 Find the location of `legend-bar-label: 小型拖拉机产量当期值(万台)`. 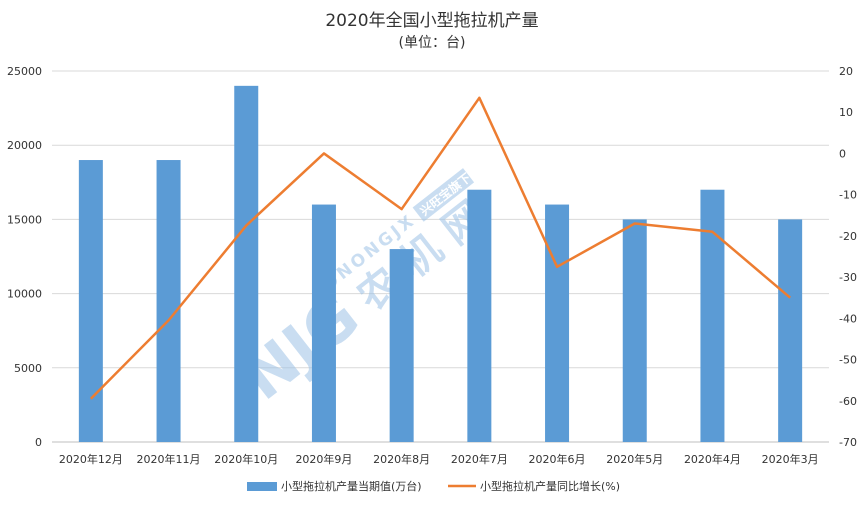

legend-bar-label: 小型拖拉机产量当期值(万台) is located at coordinates (351, 486).